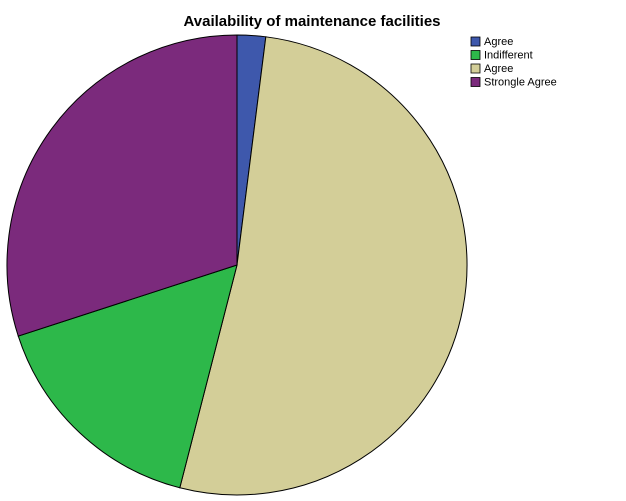 Image resolution: width=626 pixels, height=501 pixels. I want to click on chart-title: Availability of maintenance facilities, so click(311, 21).